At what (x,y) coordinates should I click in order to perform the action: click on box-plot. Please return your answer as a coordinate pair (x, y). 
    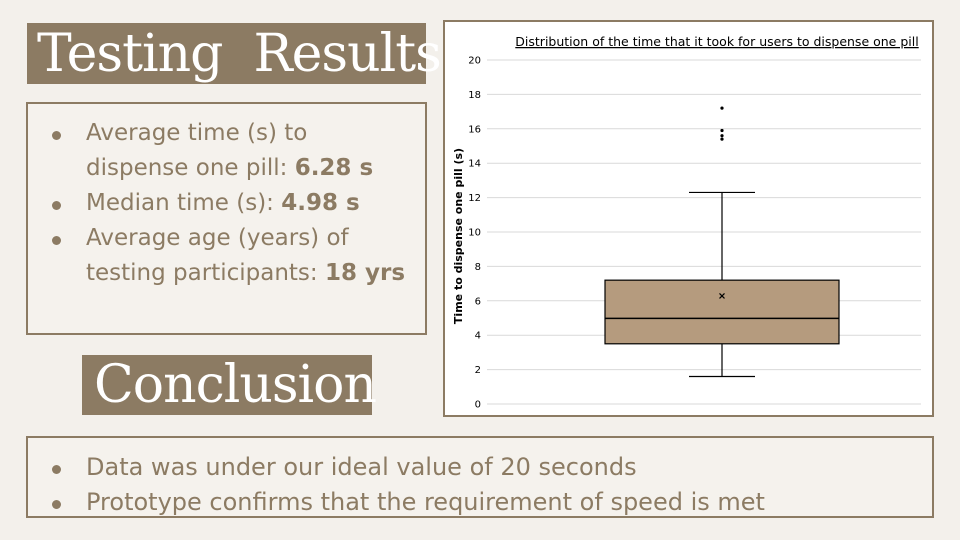
    Looking at the image, I should click on (722, 242).